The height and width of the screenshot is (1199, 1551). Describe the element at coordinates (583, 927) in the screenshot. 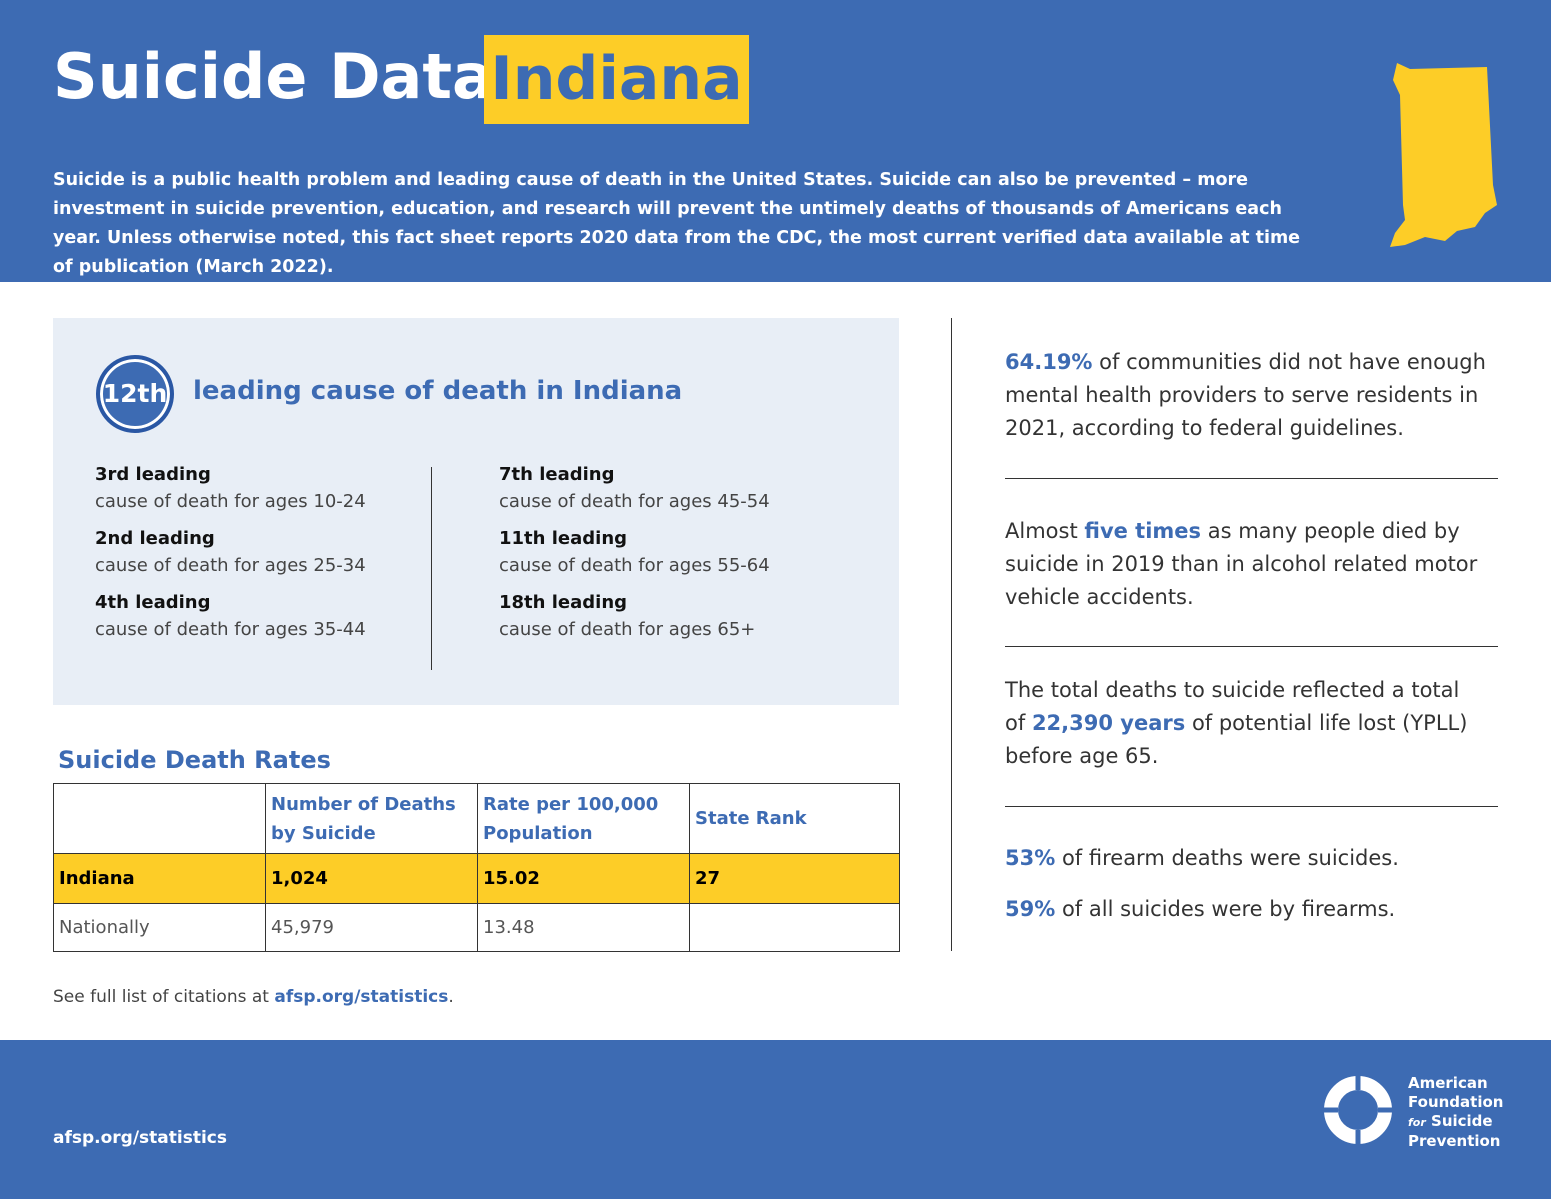

I see `cell: 13.48` at that location.